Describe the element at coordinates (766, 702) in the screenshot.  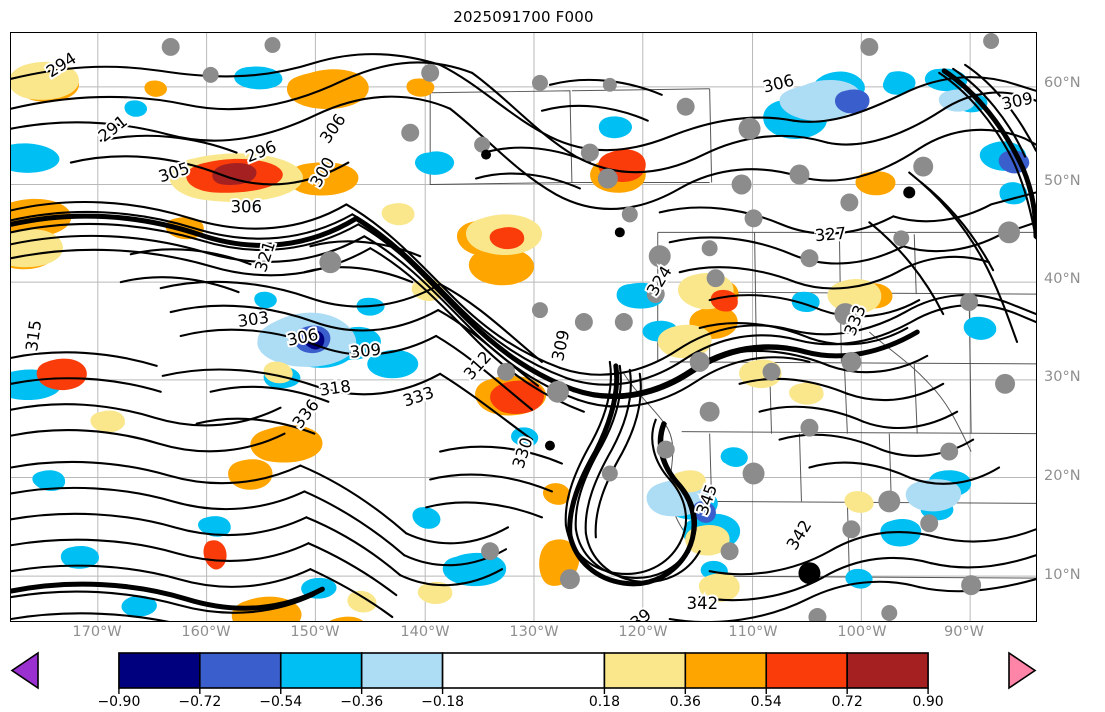
I see `colorbar-tick-label: 0.54` at that location.